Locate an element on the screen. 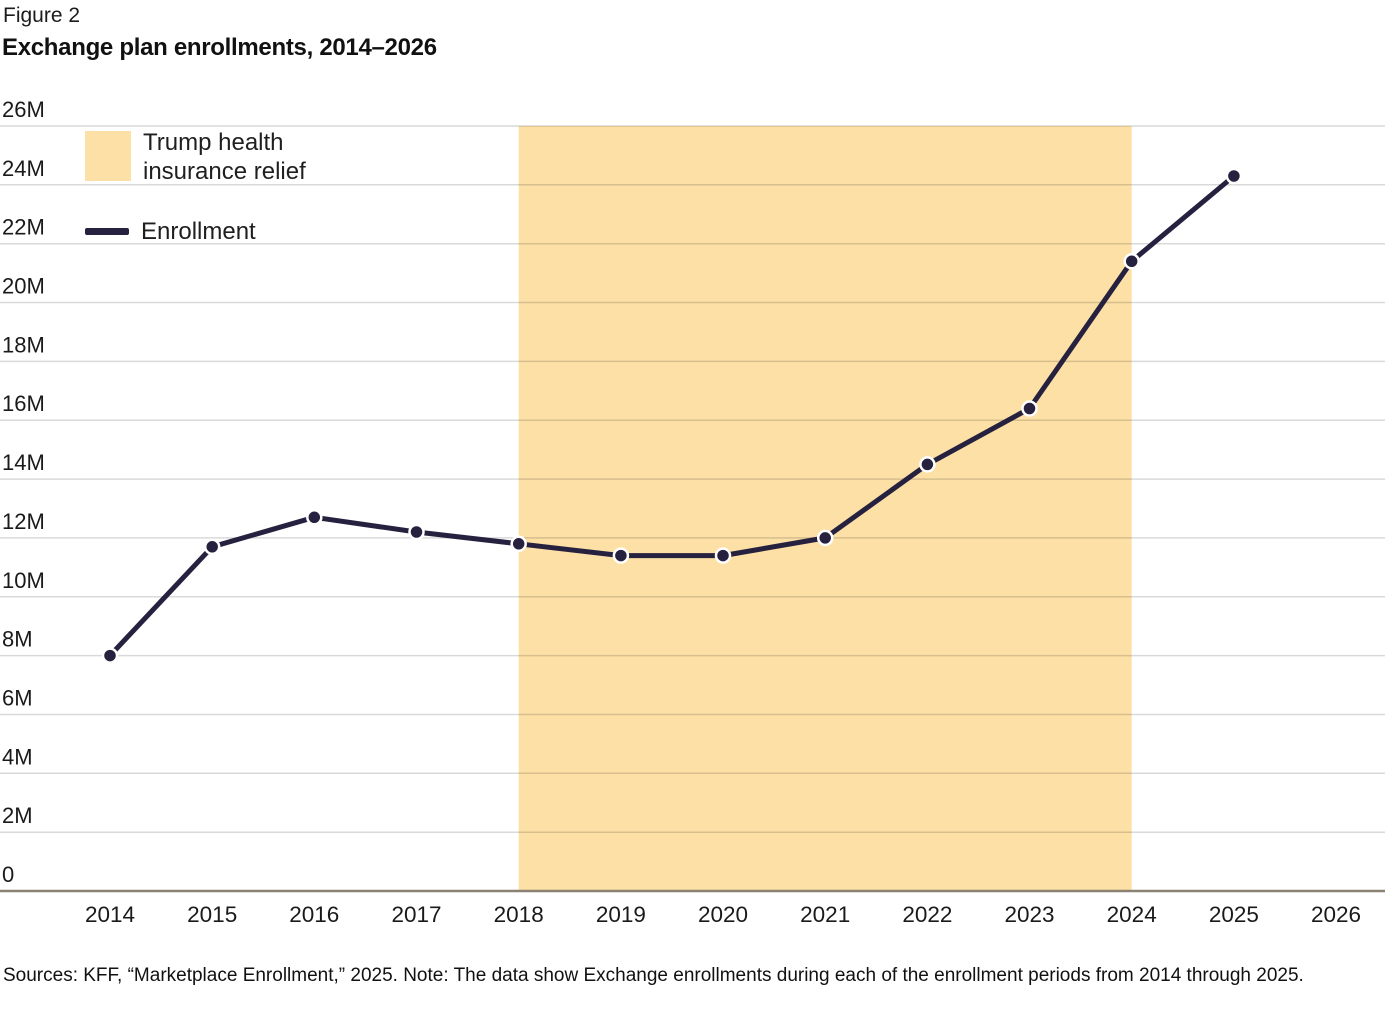 The height and width of the screenshot is (1015, 1400). y-tick-label-22M: 22M is located at coordinates (23, 227).